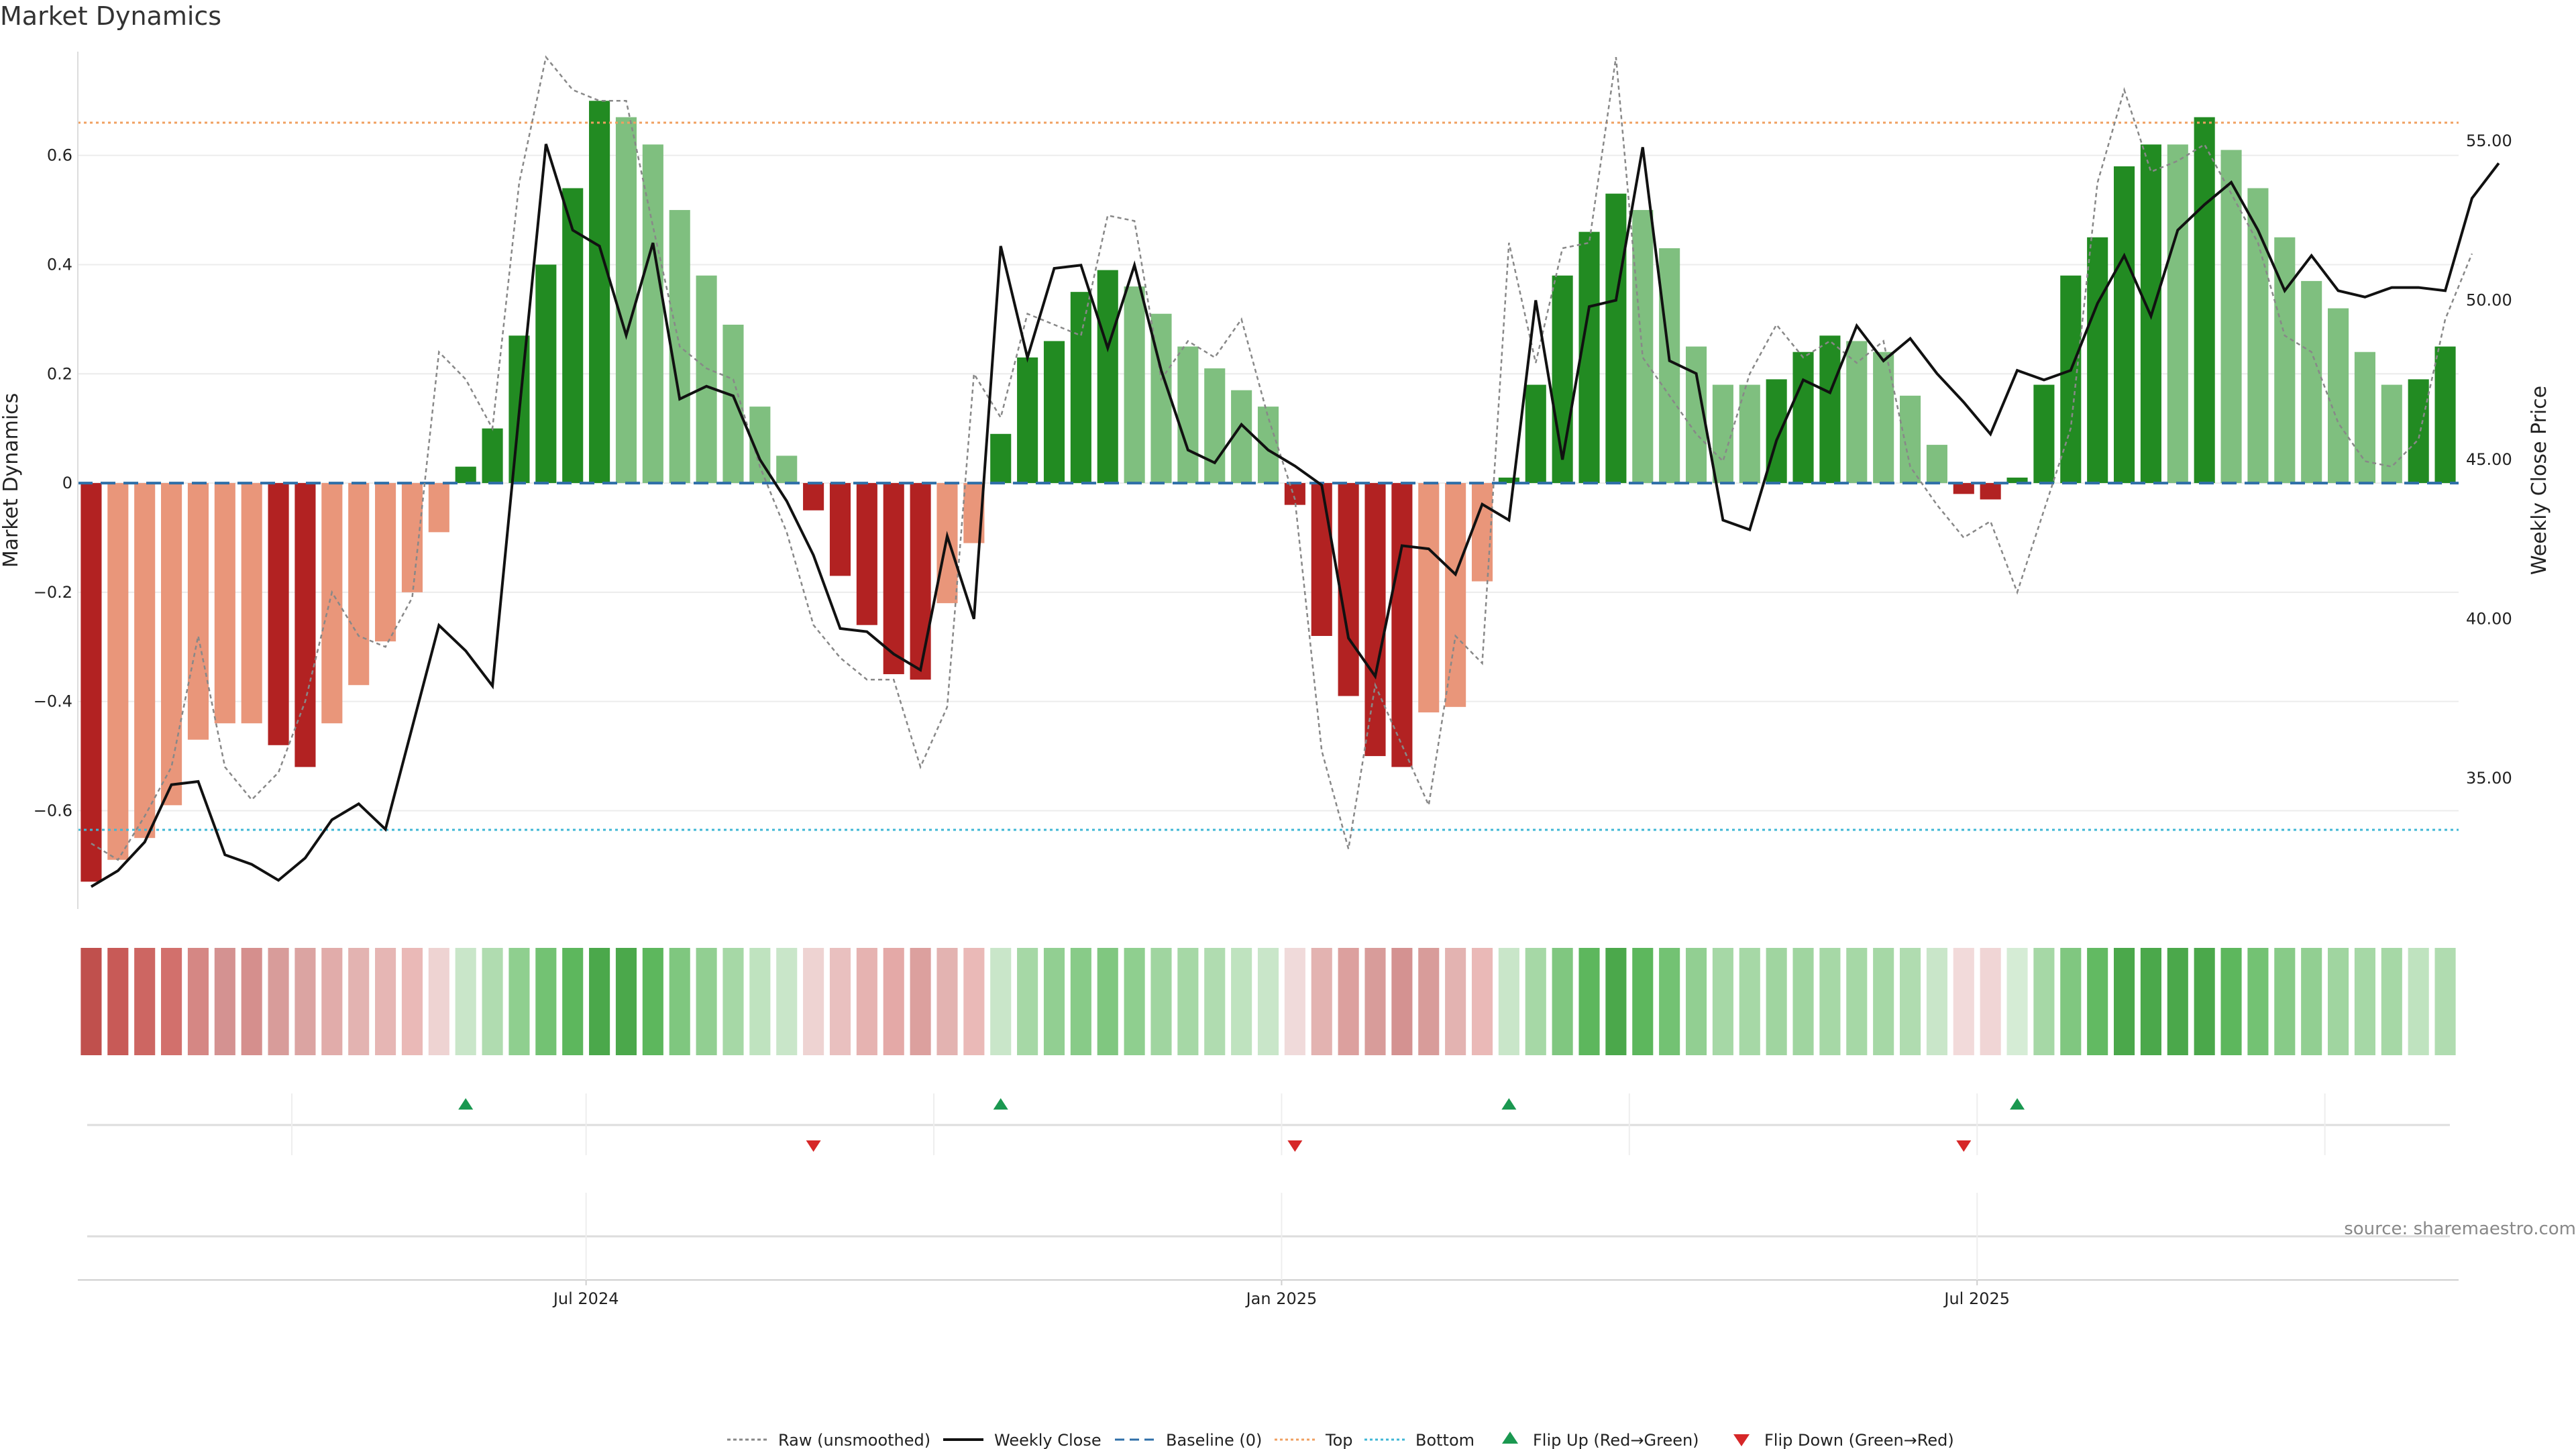 This screenshot has height=1449, width=2576. I want to click on y2-tick-label: 55.00, so click(2489, 140).